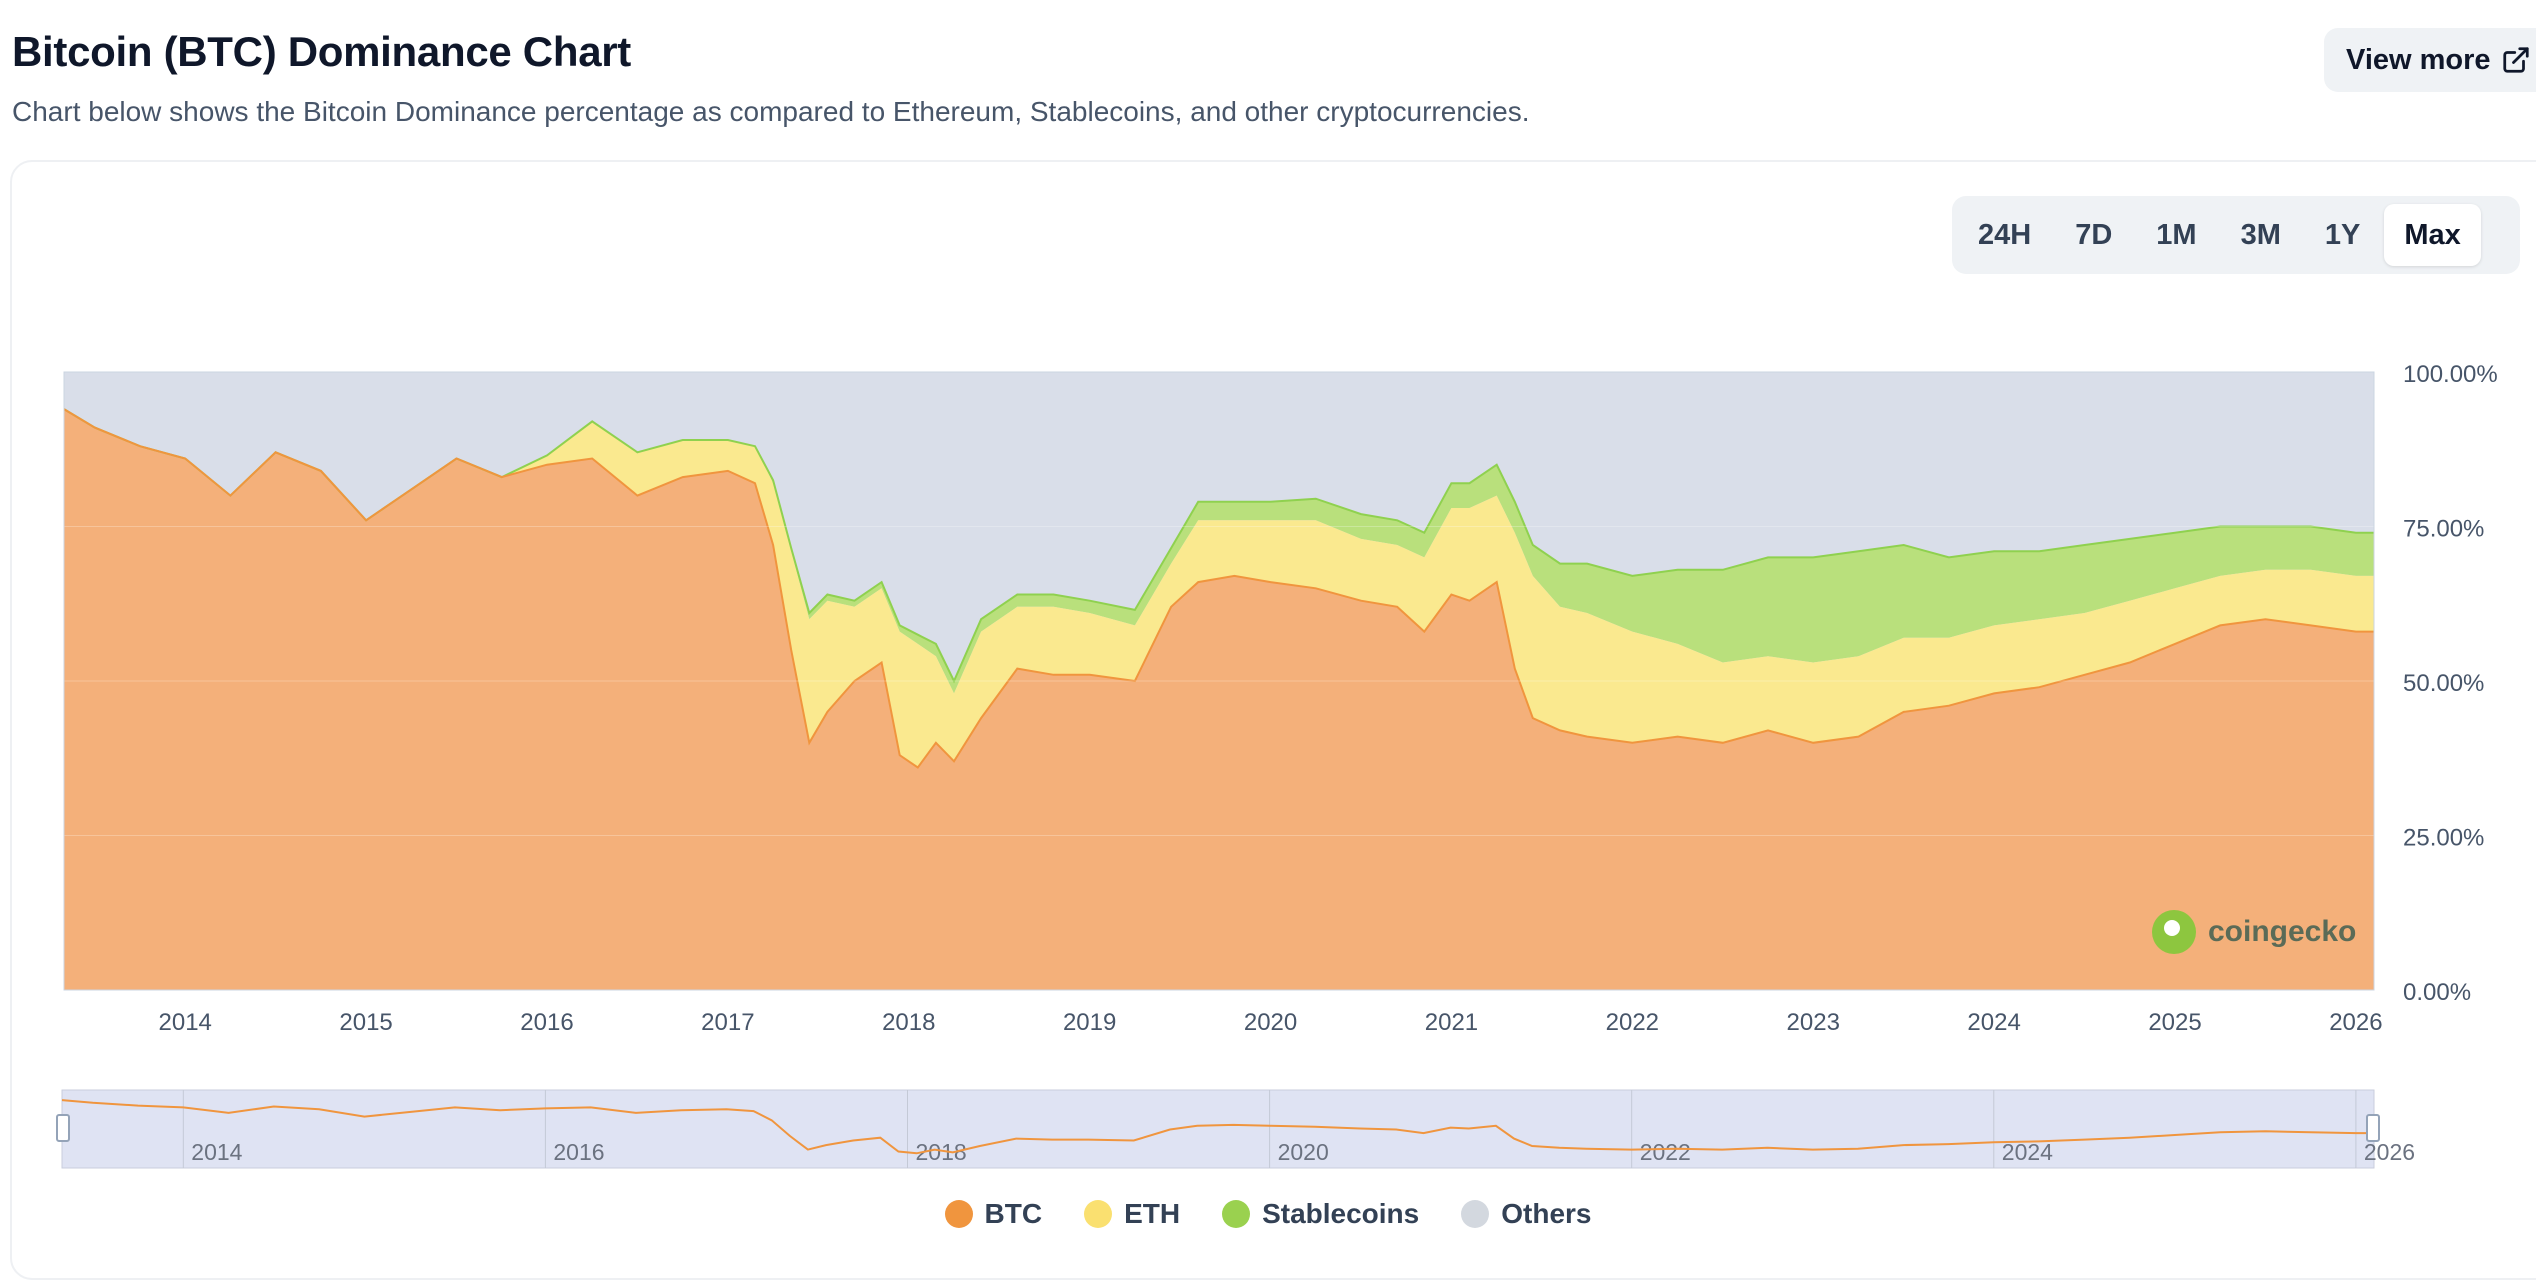 The width and height of the screenshot is (2536, 1280). What do you see at coordinates (908, 1022) in the screenshot?
I see `x-tick-label: 2018` at bounding box center [908, 1022].